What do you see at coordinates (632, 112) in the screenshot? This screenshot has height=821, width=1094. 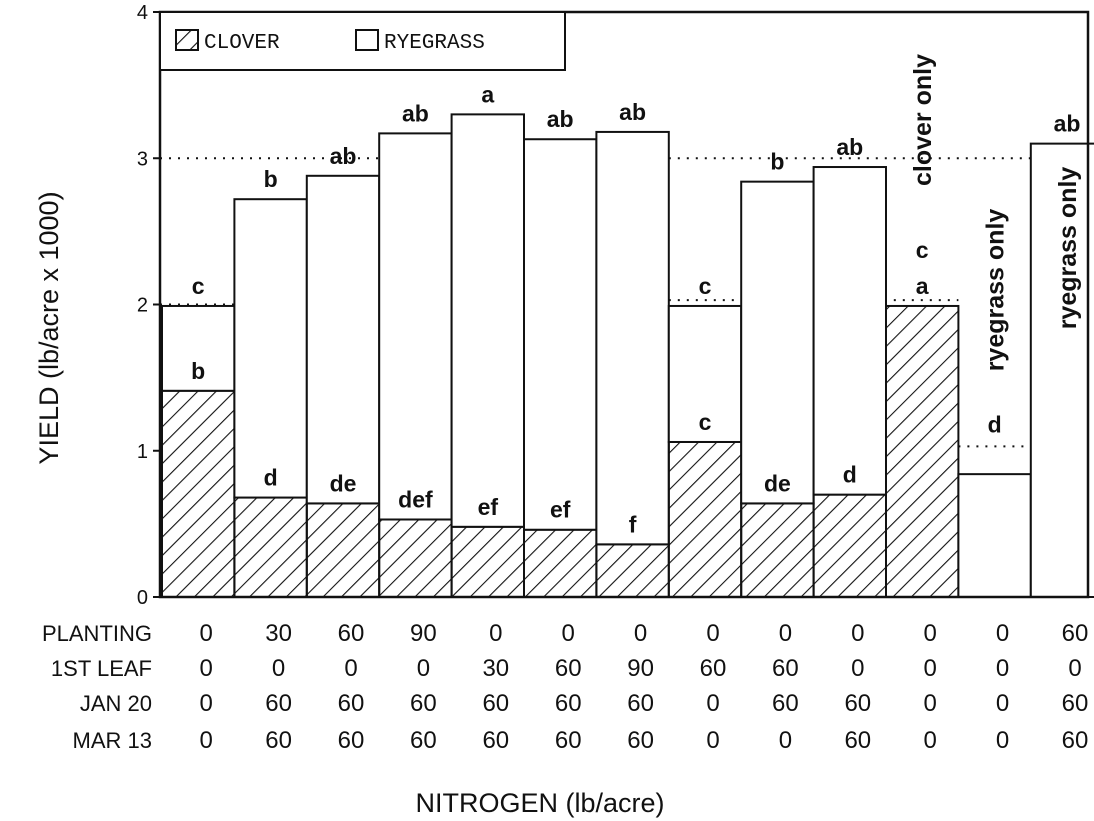 I see `total-label-6: ab` at bounding box center [632, 112].